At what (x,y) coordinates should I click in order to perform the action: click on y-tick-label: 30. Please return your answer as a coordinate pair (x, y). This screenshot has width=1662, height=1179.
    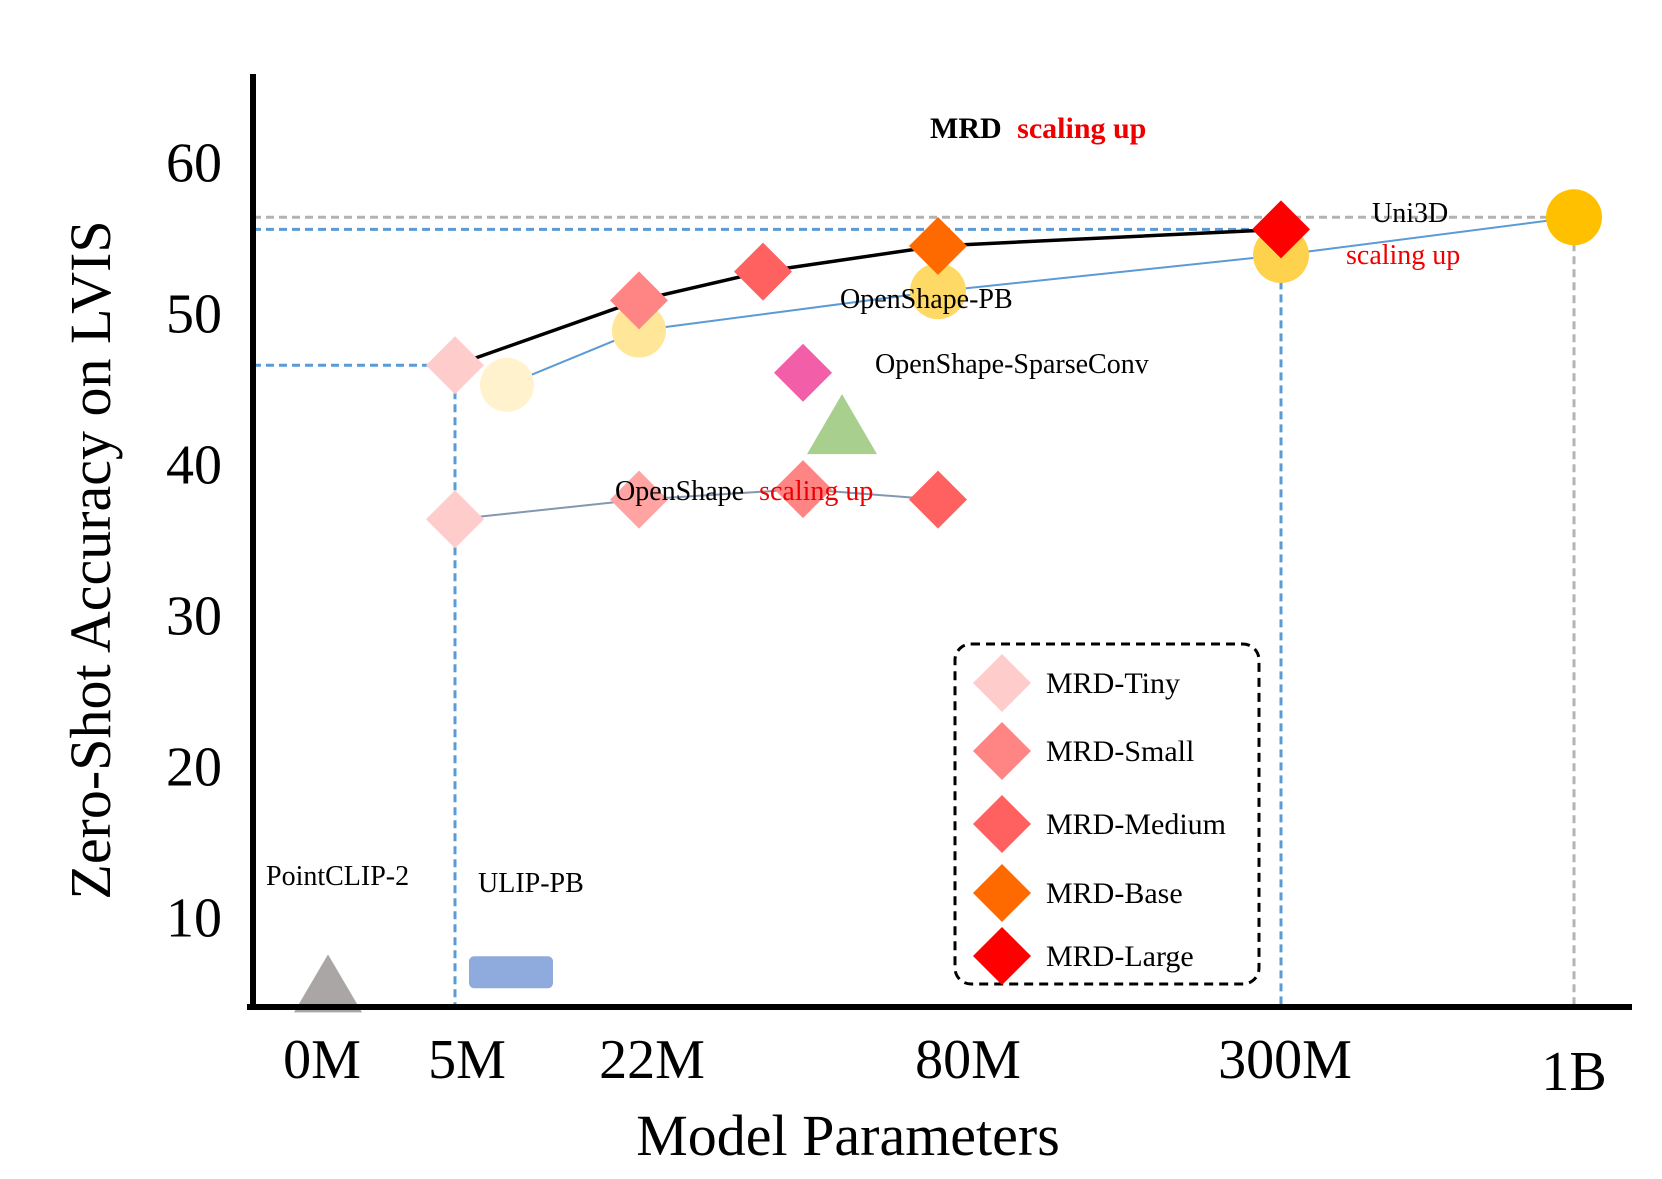
    Looking at the image, I should click on (194, 616).